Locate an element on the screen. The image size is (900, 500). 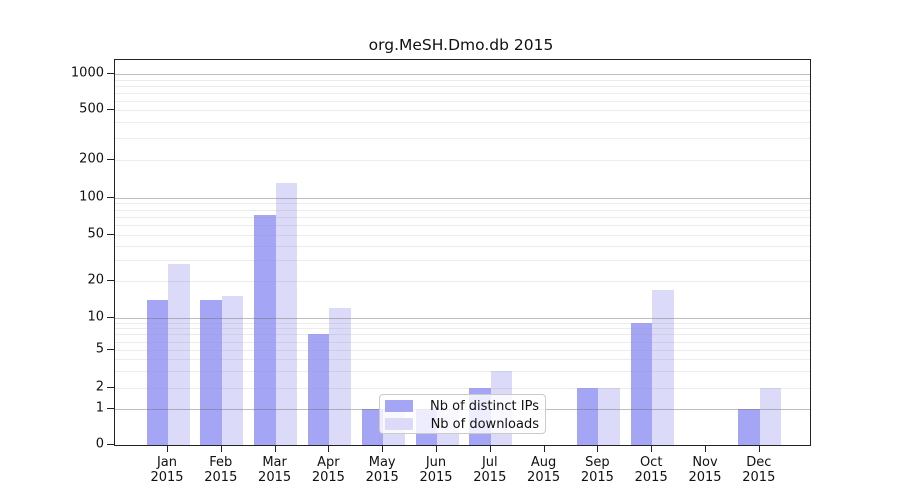
x-tick-label-aug: Aug 2015 is located at coordinates (544, 470).